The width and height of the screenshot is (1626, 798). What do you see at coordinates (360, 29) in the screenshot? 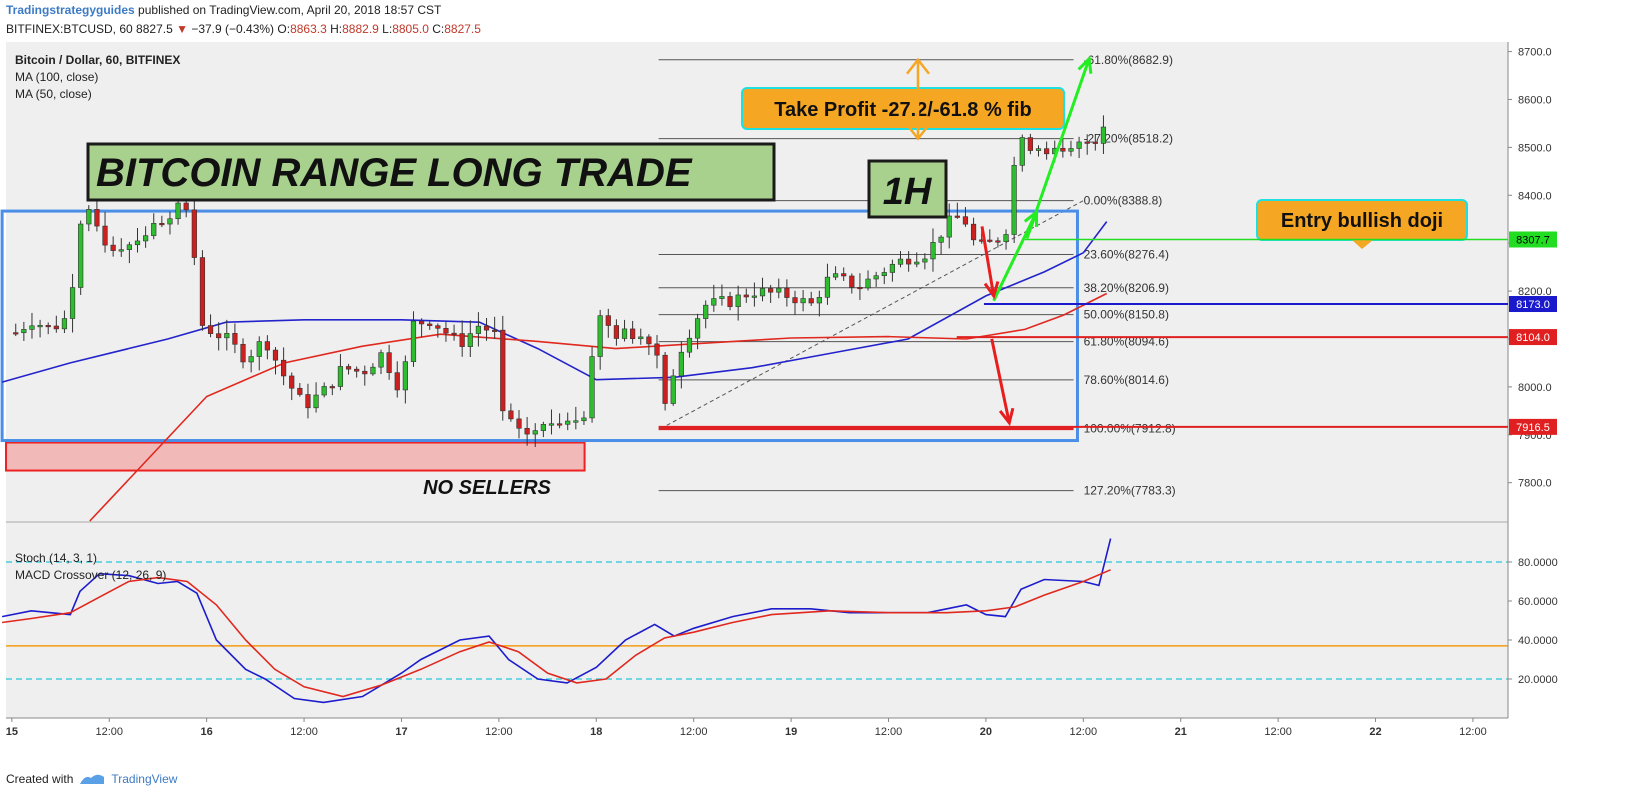
I see `high-value: 8882.9` at bounding box center [360, 29].